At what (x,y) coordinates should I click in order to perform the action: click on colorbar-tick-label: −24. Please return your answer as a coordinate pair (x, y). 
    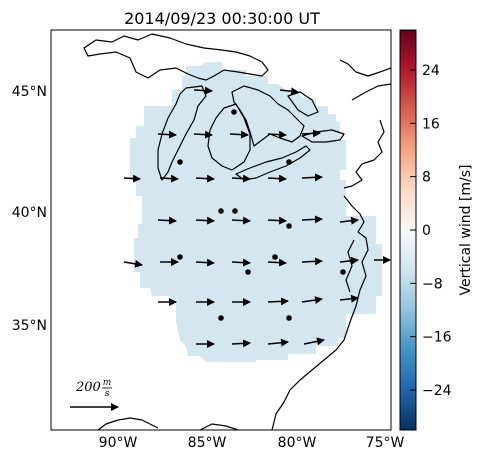
    Looking at the image, I should click on (437, 391).